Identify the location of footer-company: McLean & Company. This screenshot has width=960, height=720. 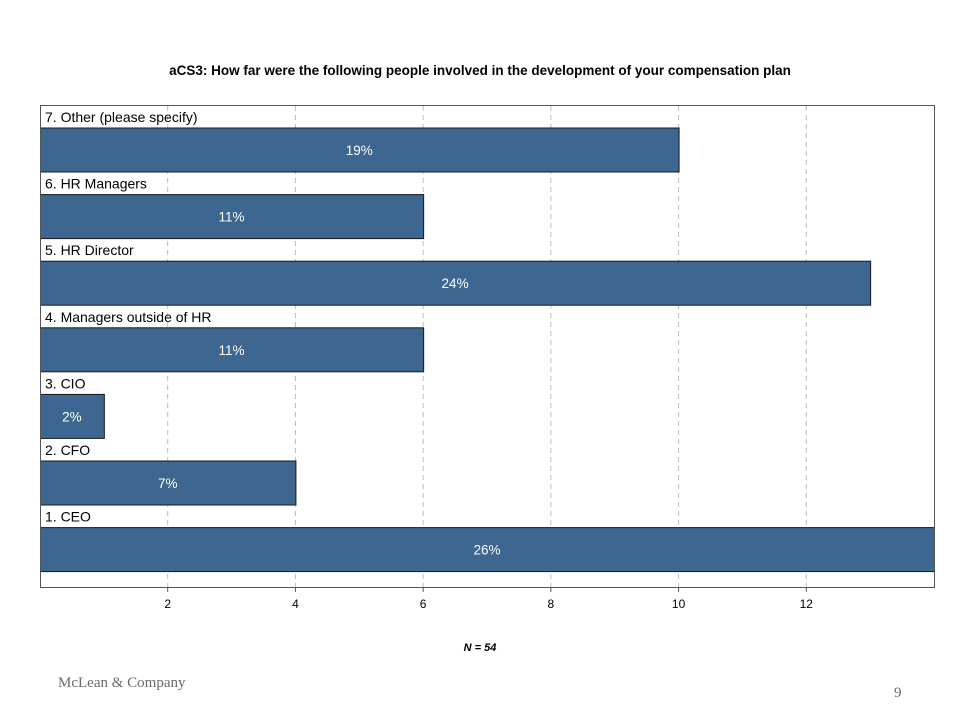
(122, 683).